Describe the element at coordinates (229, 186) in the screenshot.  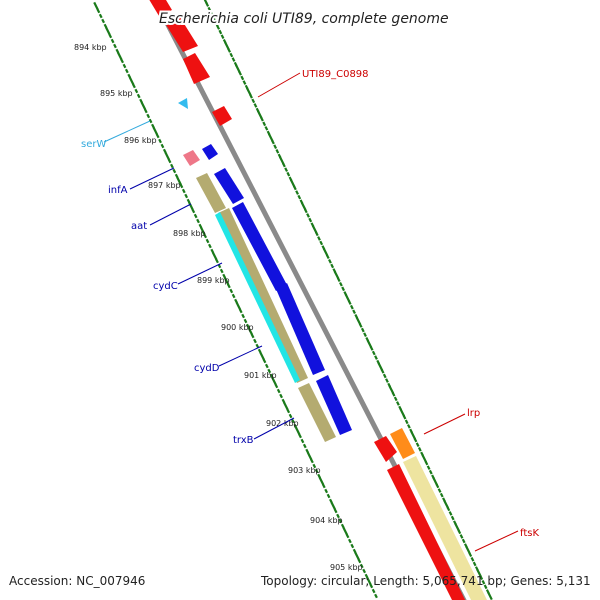
I see `cds-aat` at that location.